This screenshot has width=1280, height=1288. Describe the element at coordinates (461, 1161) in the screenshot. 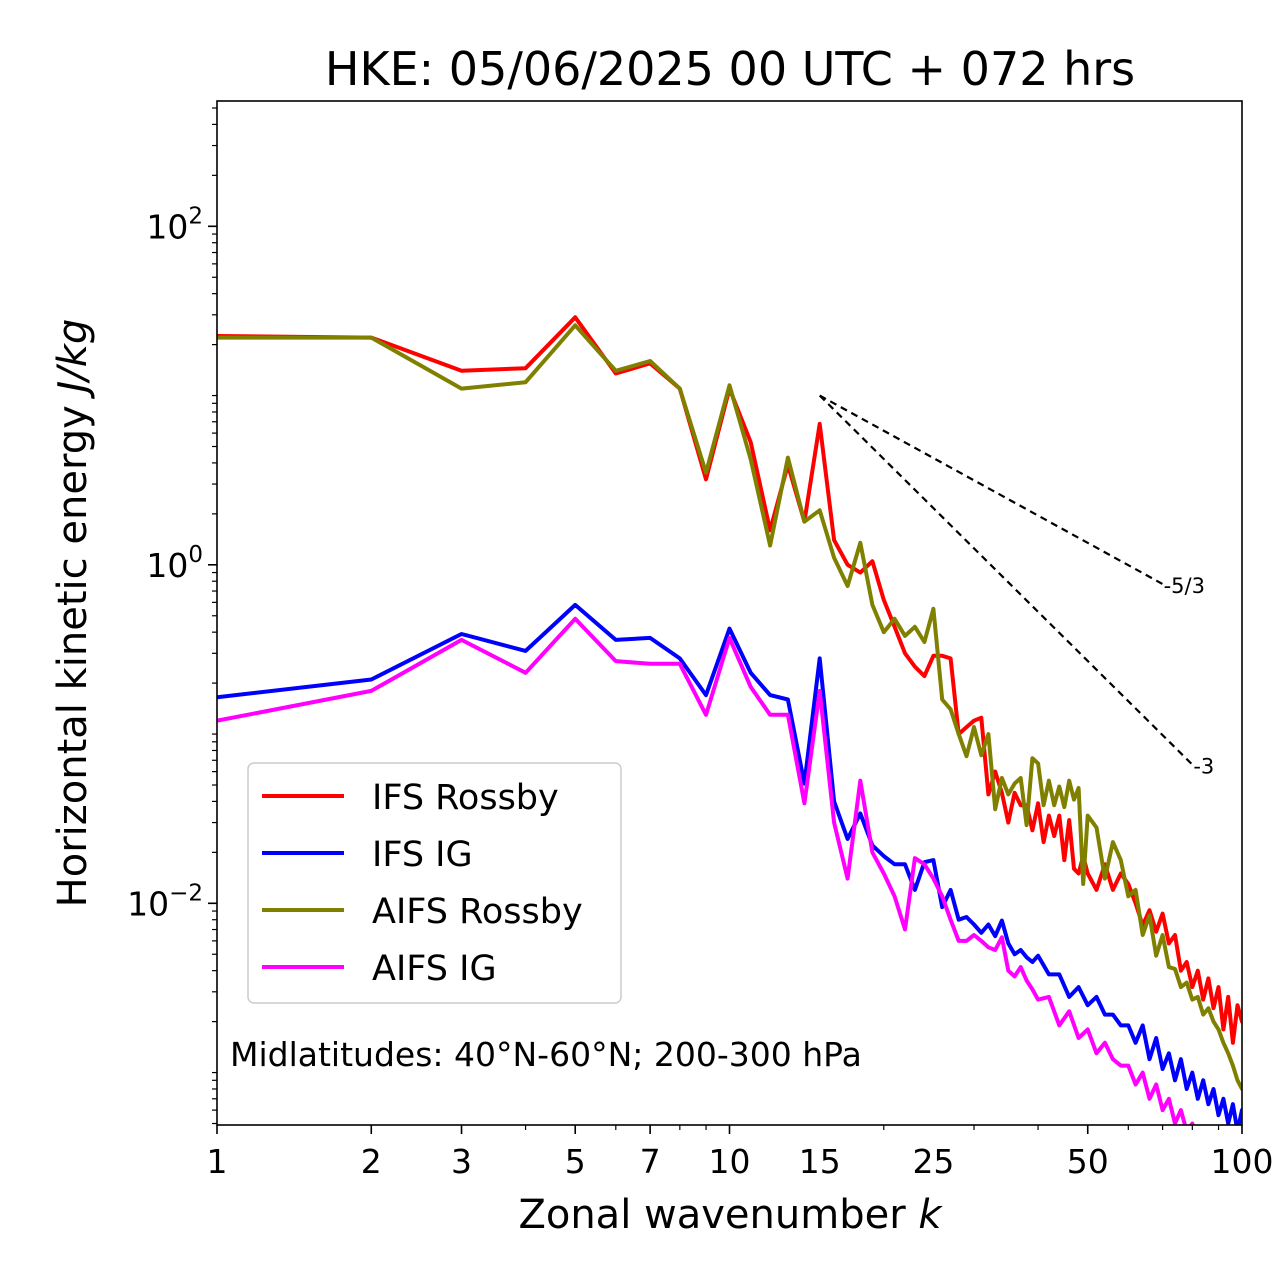

I see `x-tick-label: 3` at that location.